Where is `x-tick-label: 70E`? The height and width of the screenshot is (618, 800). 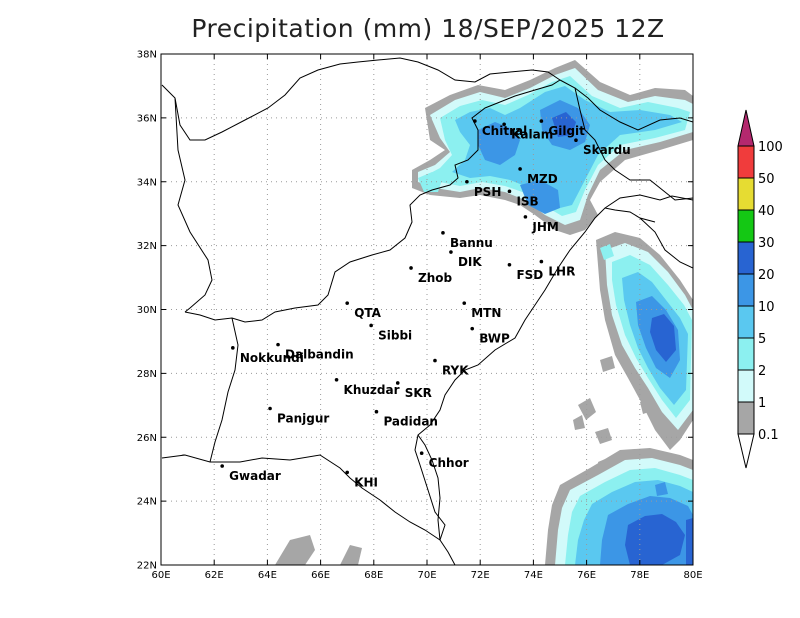 x-tick-label: 70E is located at coordinates (426, 575).